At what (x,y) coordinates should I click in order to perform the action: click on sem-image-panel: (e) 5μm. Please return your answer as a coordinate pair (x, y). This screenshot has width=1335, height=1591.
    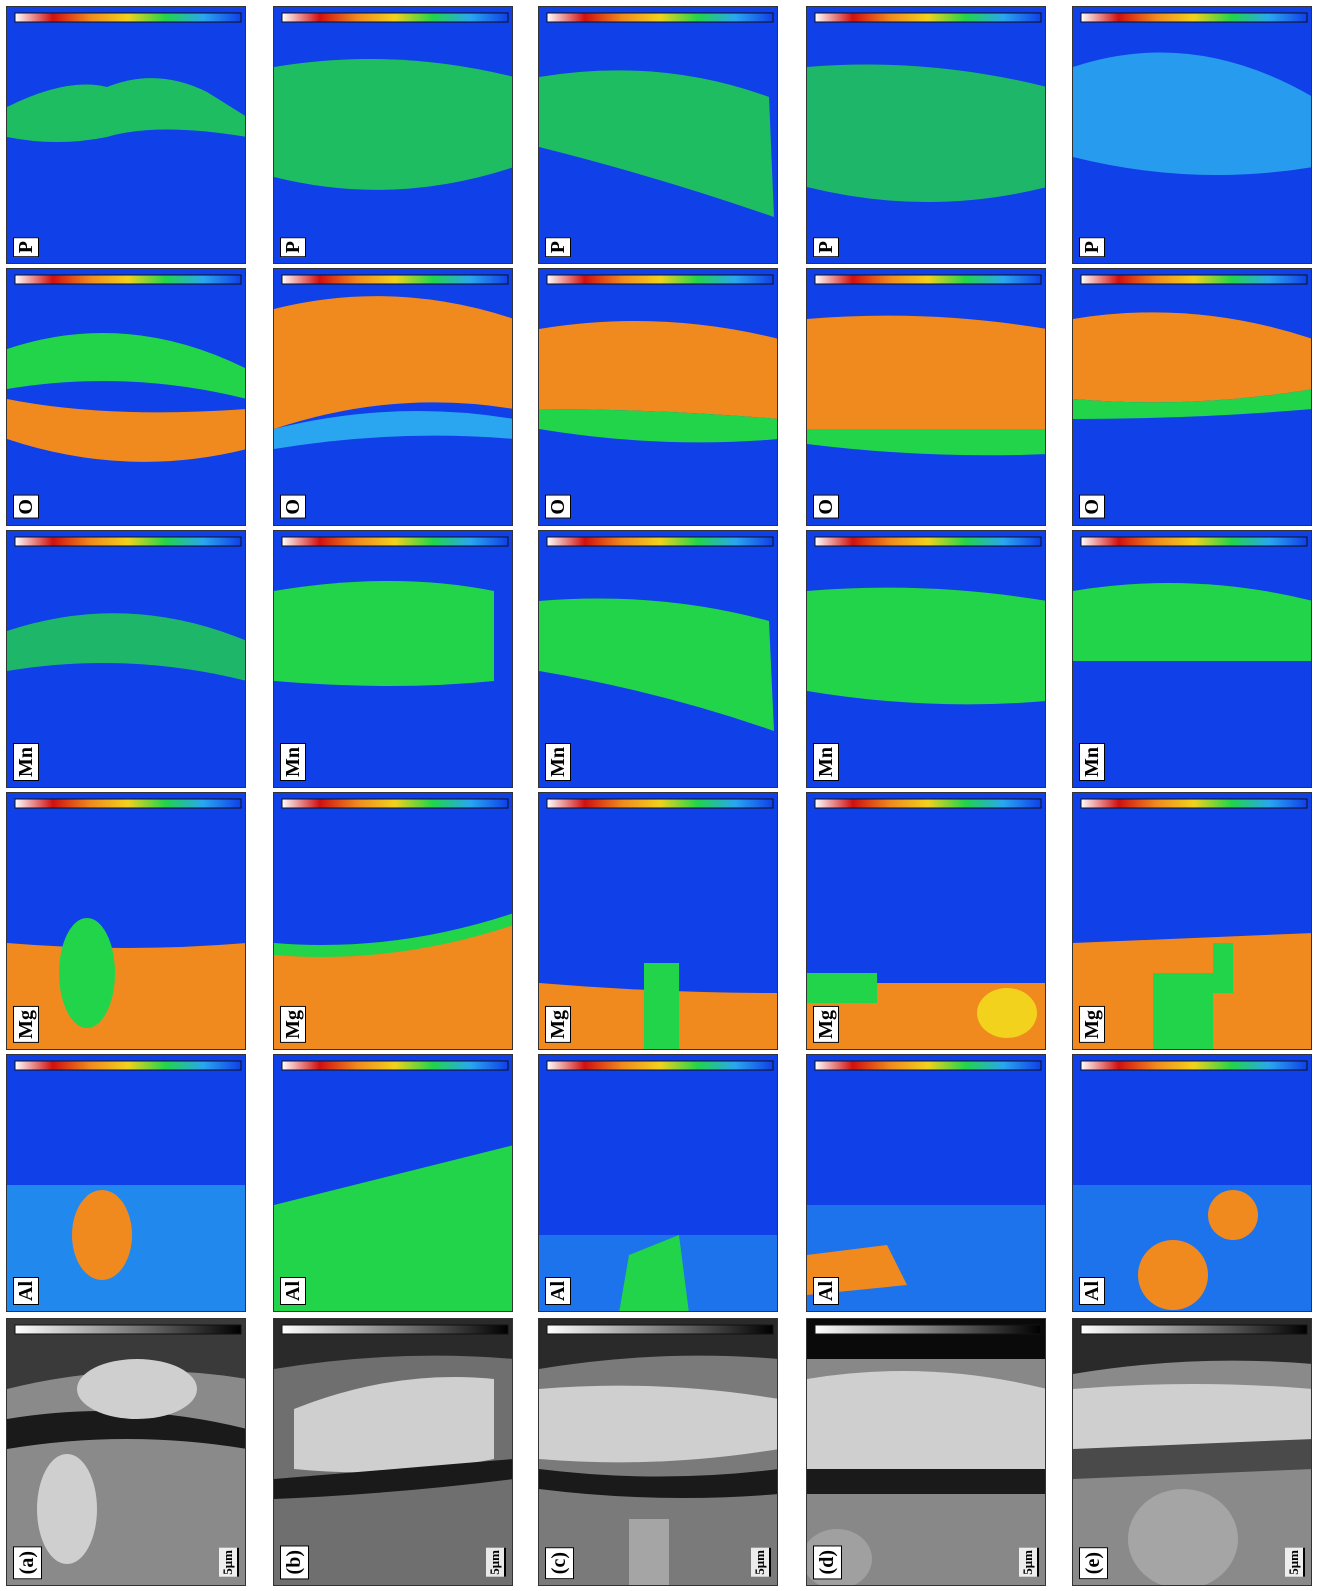
    Looking at the image, I should click on (1192, 1452).